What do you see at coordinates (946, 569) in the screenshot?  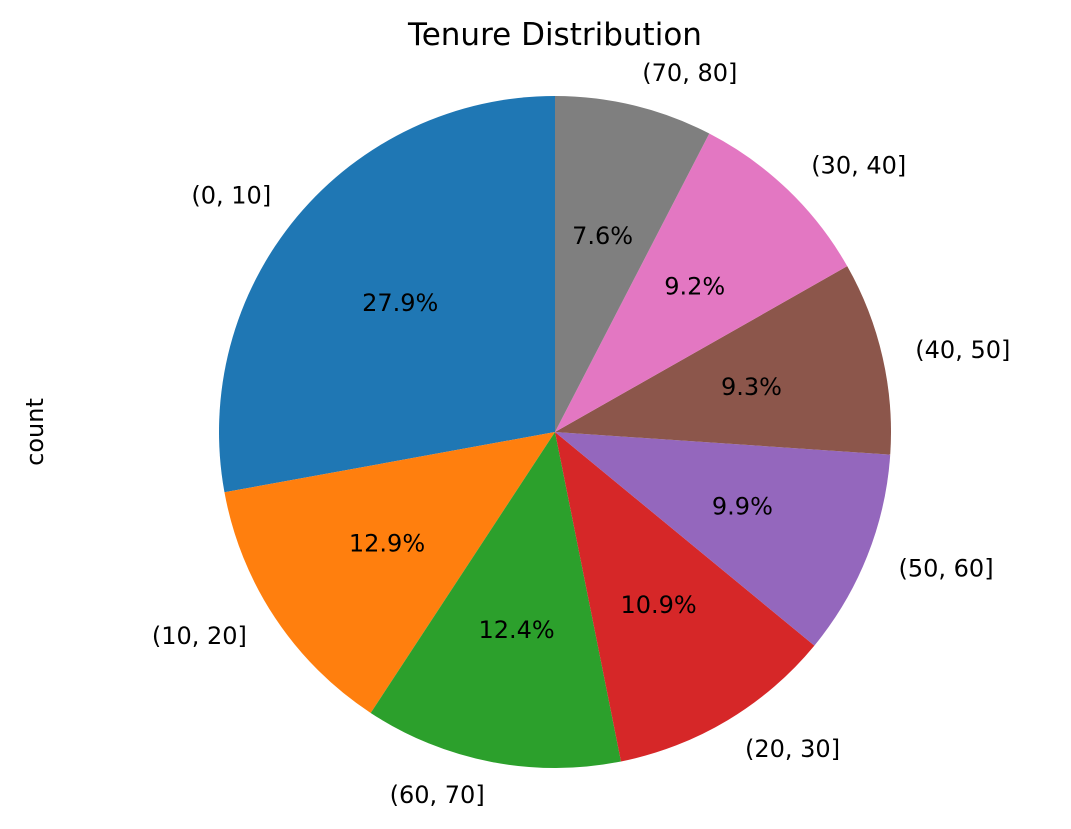 I see `slice-label-50-60: (50, 60]` at bounding box center [946, 569].